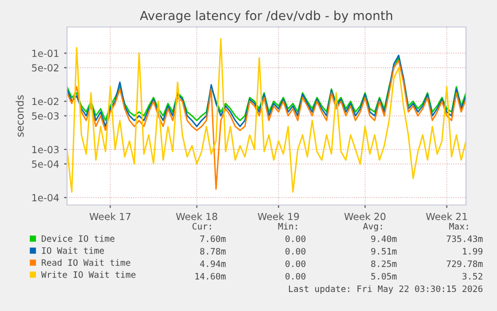 This screenshot has width=497, height=311. I want to click on text: 8.78m, so click(213, 251).